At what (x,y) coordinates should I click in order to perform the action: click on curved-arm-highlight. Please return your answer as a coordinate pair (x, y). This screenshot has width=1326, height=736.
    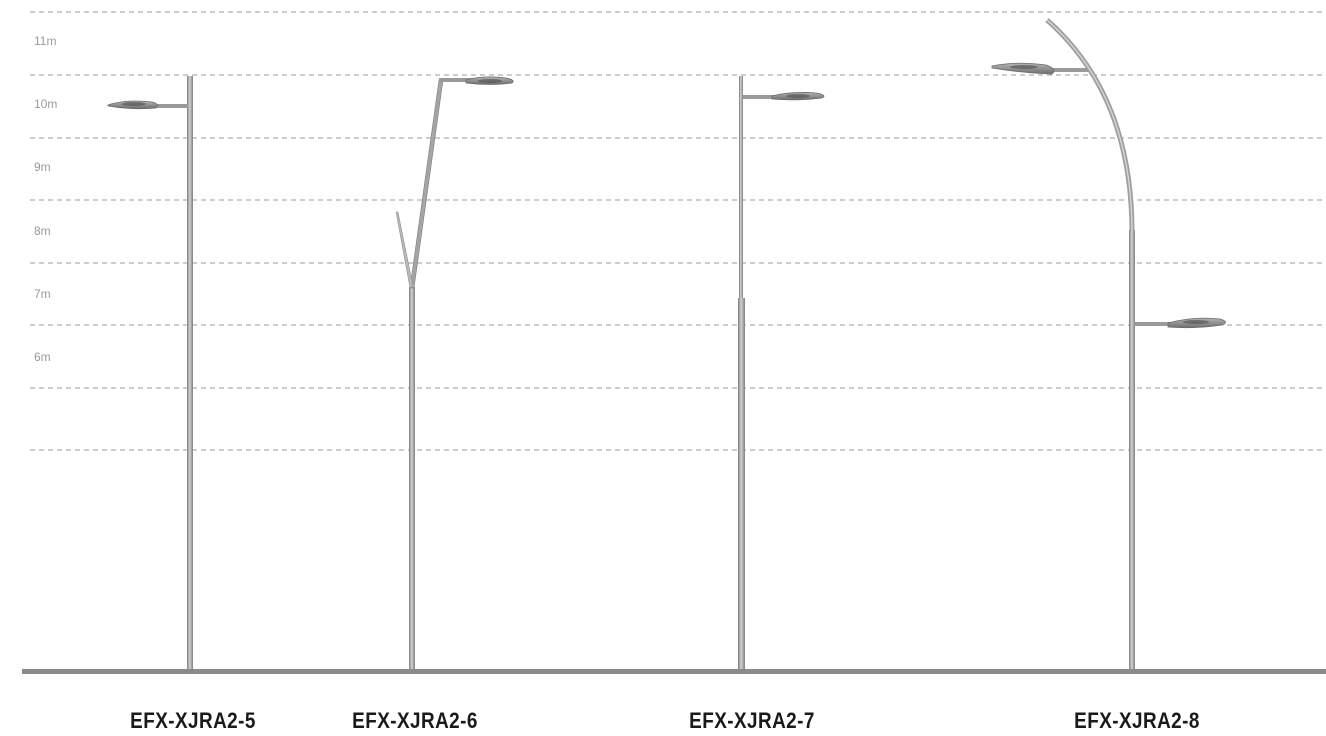
    Looking at the image, I should click on (1089, 126).